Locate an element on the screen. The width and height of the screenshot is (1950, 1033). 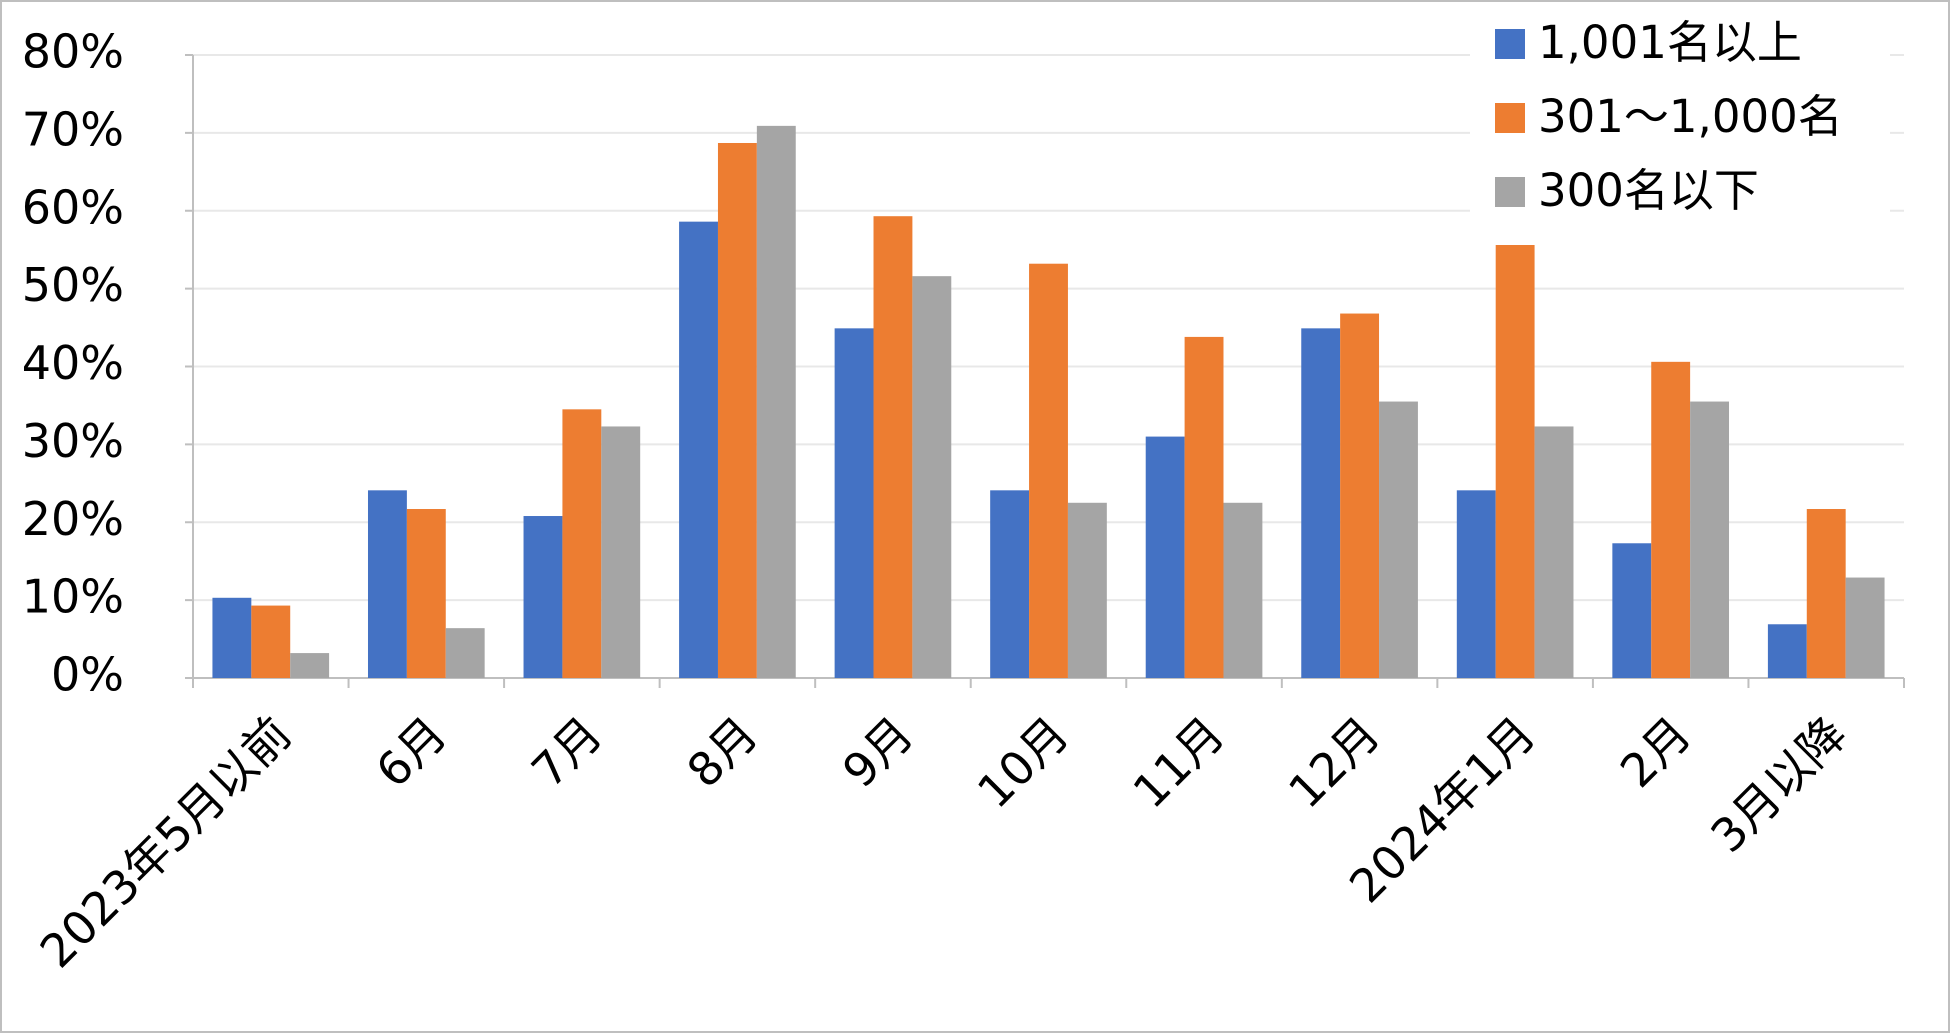
legend-label: 301～1,000名 is located at coordinates (1690, 116).